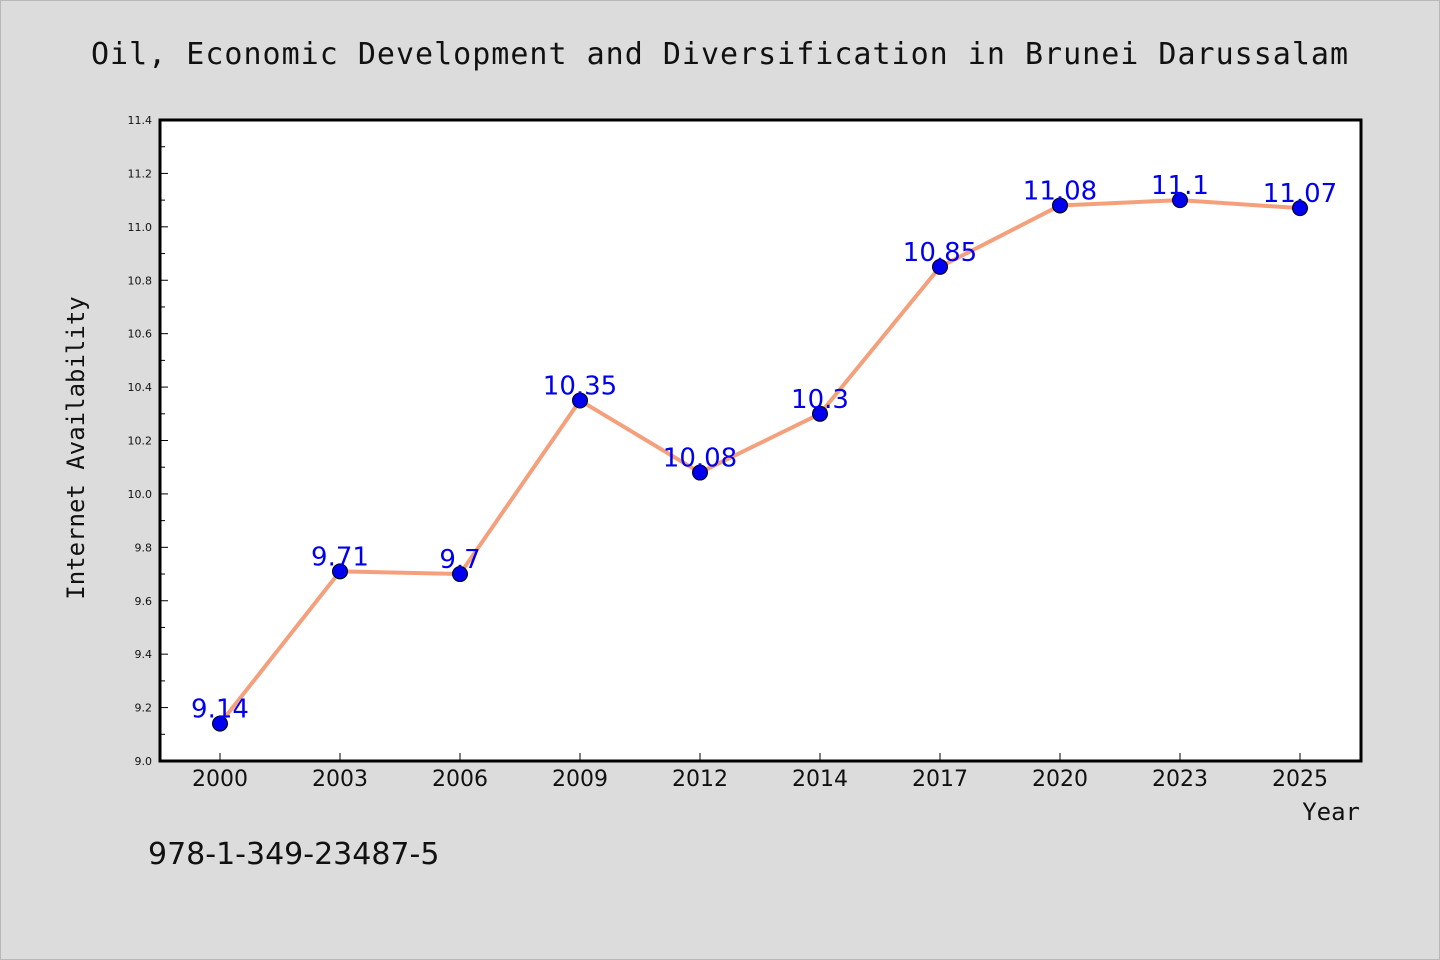 Image resolution: width=1440 pixels, height=960 pixels. I want to click on y-tick-label: 10.6, so click(140, 334).